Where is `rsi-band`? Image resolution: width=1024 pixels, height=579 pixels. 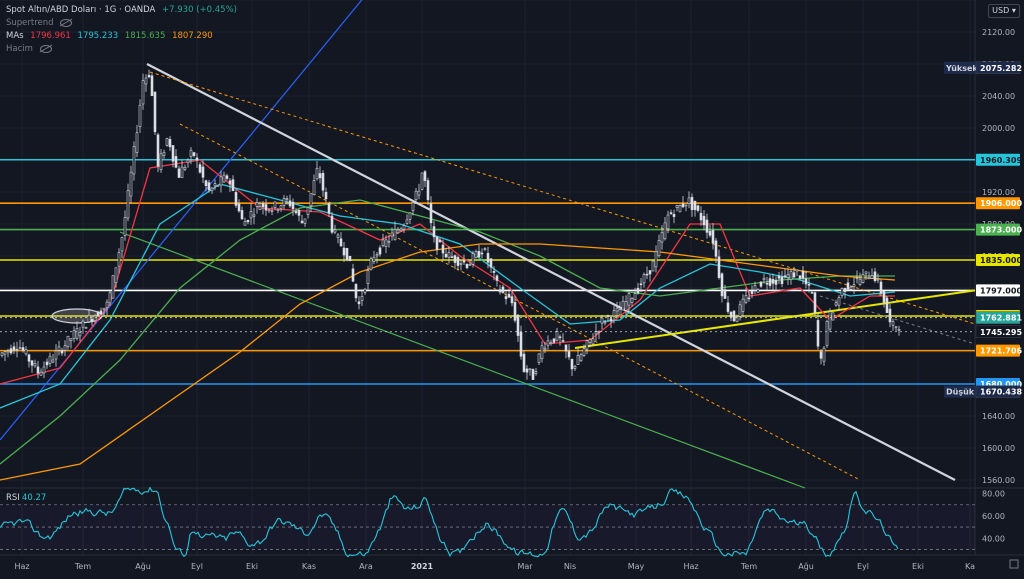
rsi-band is located at coordinates (487, 527).